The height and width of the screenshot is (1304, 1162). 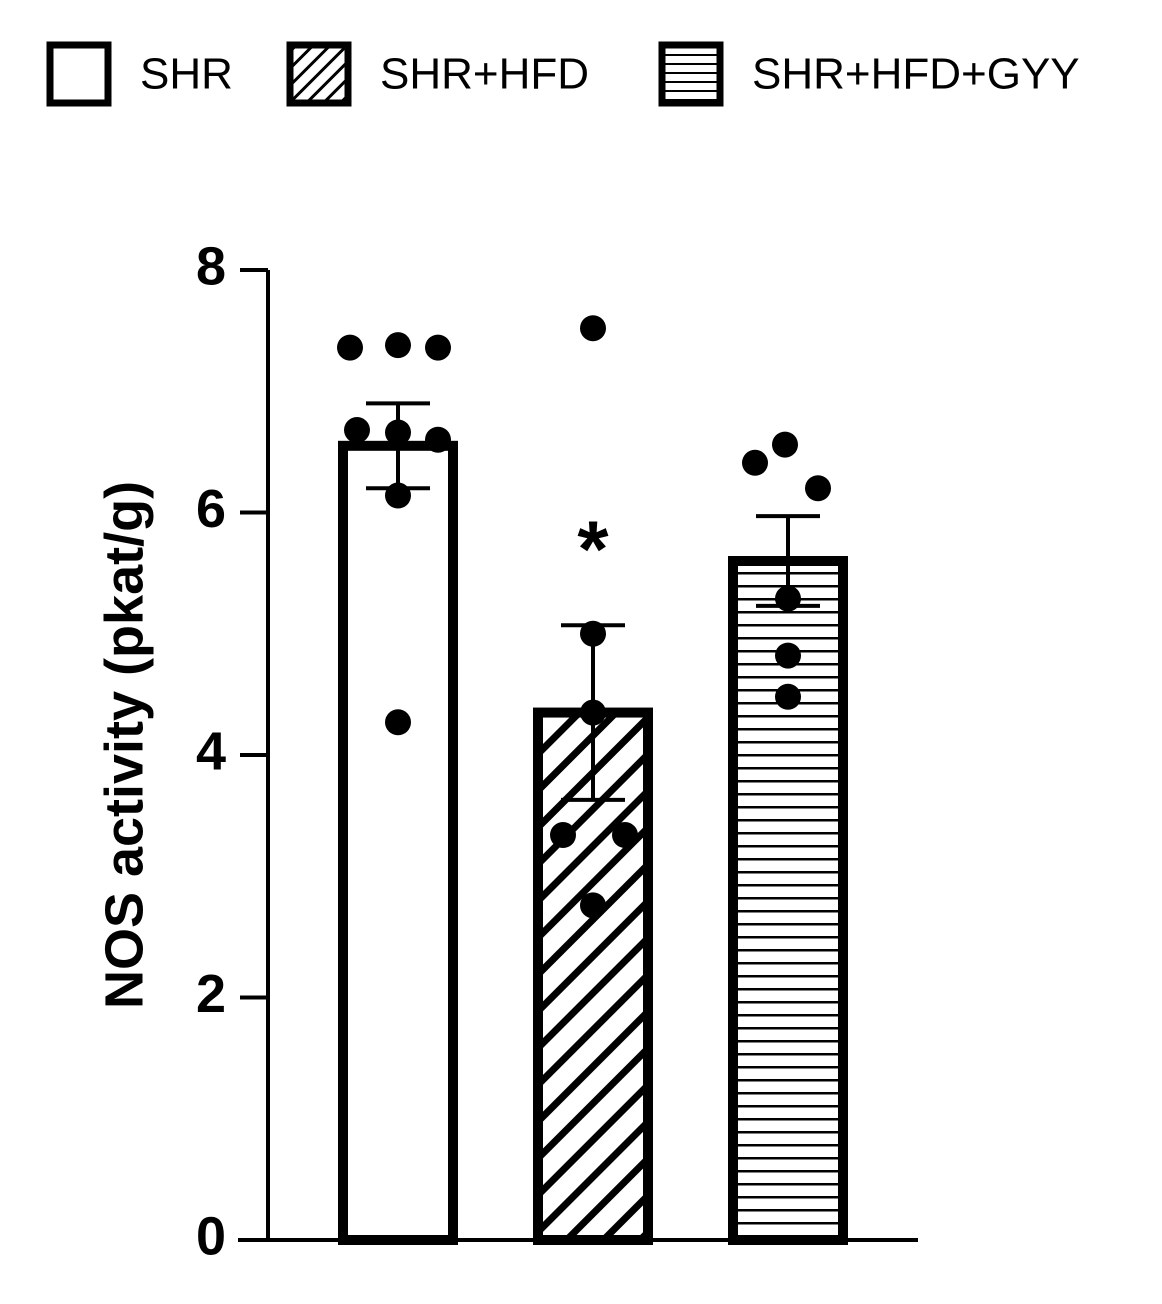 What do you see at coordinates (211, 1236) in the screenshot?
I see `y-tick-label: 0` at bounding box center [211, 1236].